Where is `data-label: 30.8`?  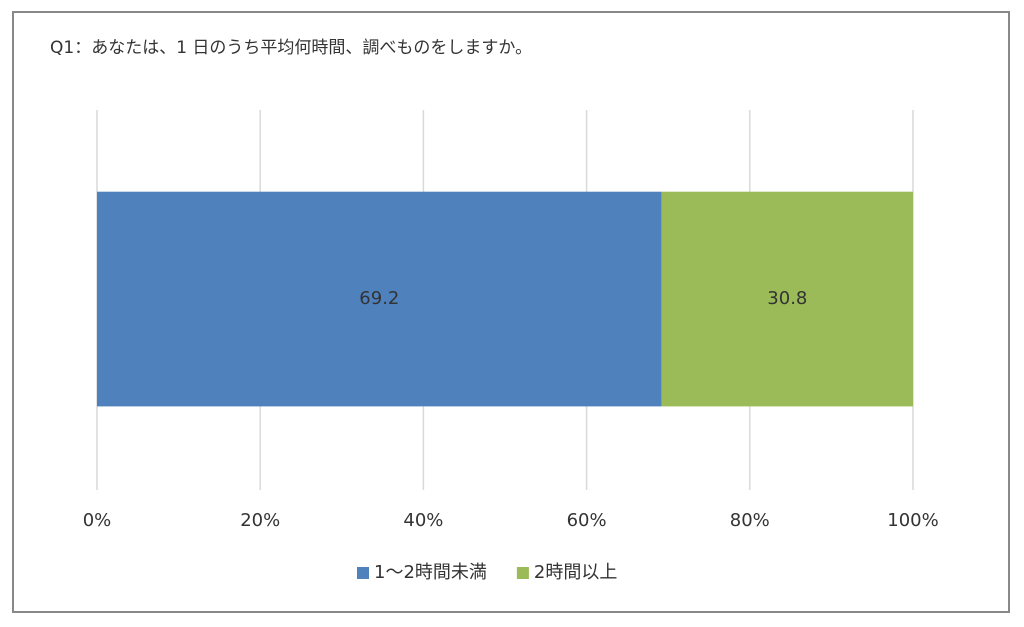
data-label: 30.8 is located at coordinates (787, 298).